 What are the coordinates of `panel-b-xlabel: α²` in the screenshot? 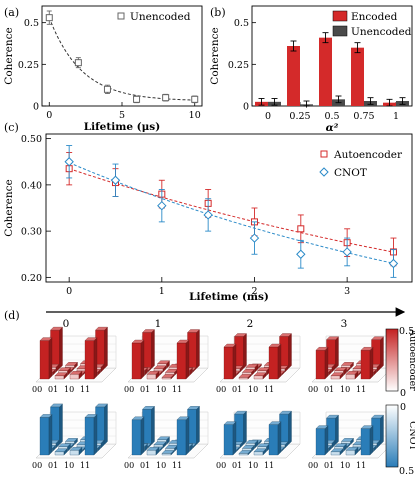 It's located at (332, 128).